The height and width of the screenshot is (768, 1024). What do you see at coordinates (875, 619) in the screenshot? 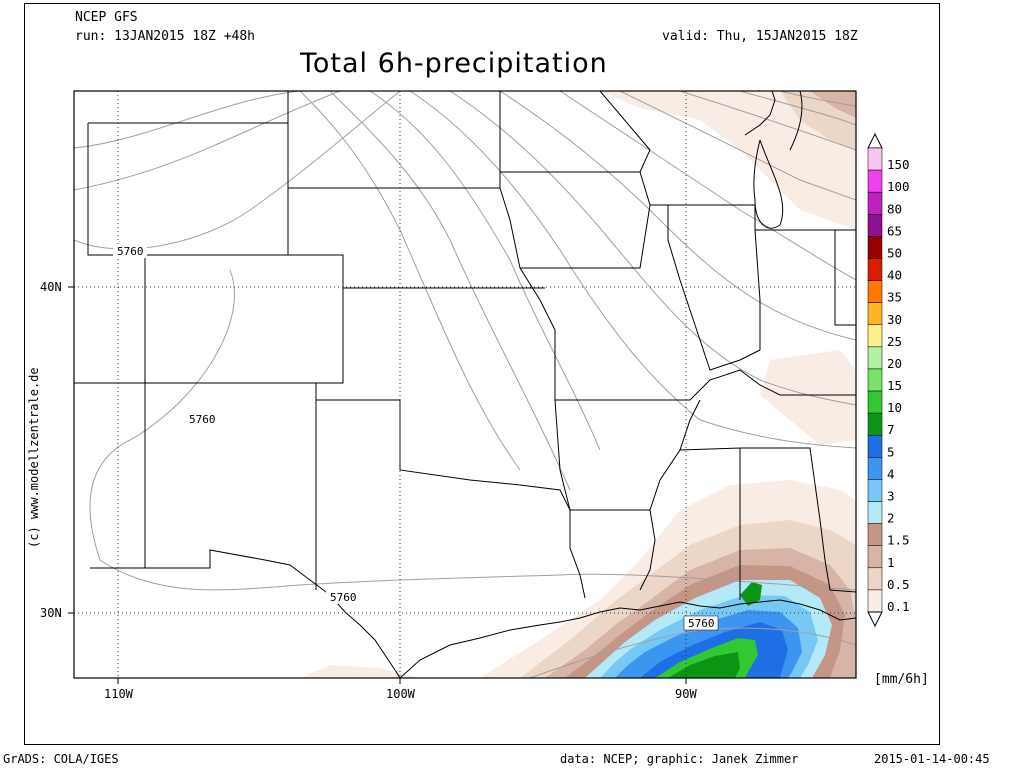
I see `legend-arrow-bottom` at bounding box center [875, 619].